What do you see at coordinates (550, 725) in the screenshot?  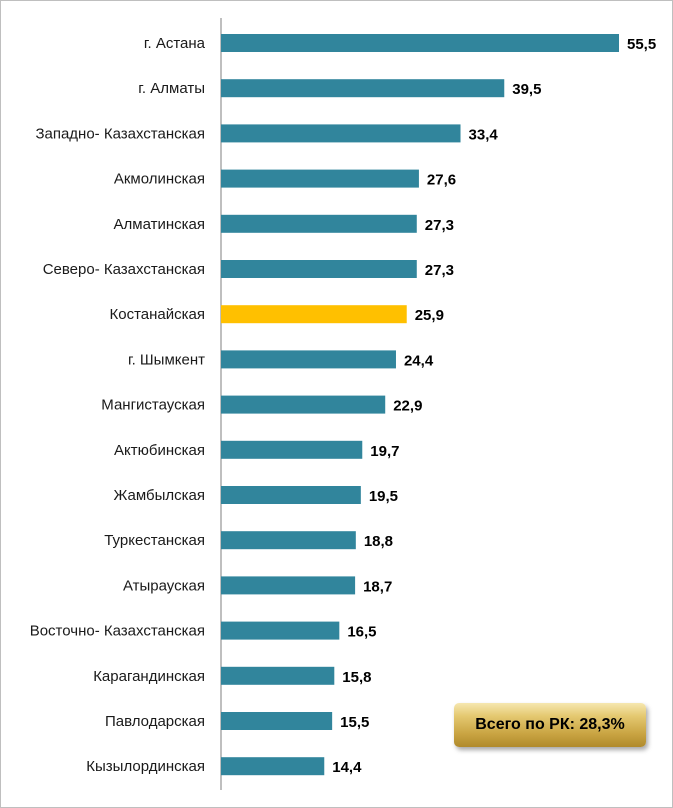 I see `total-badge: Всего по РК: 28,3%` at bounding box center [550, 725].